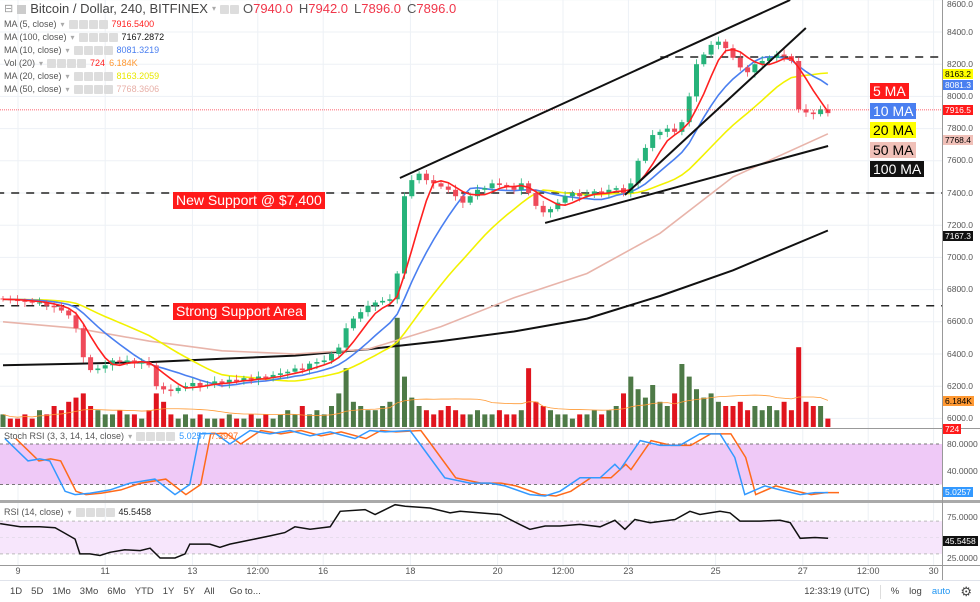  What do you see at coordinates (889, 91) in the screenshot?
I see `ma-legend-label: 5 MA` at bounding box center [889, 91].